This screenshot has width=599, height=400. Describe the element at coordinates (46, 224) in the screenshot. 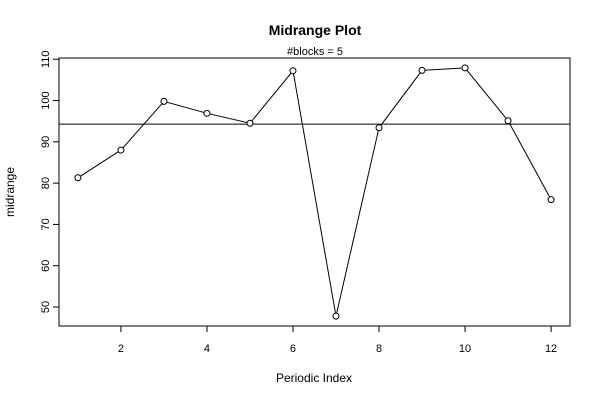

I see `y-tick-label: 70` at that location.